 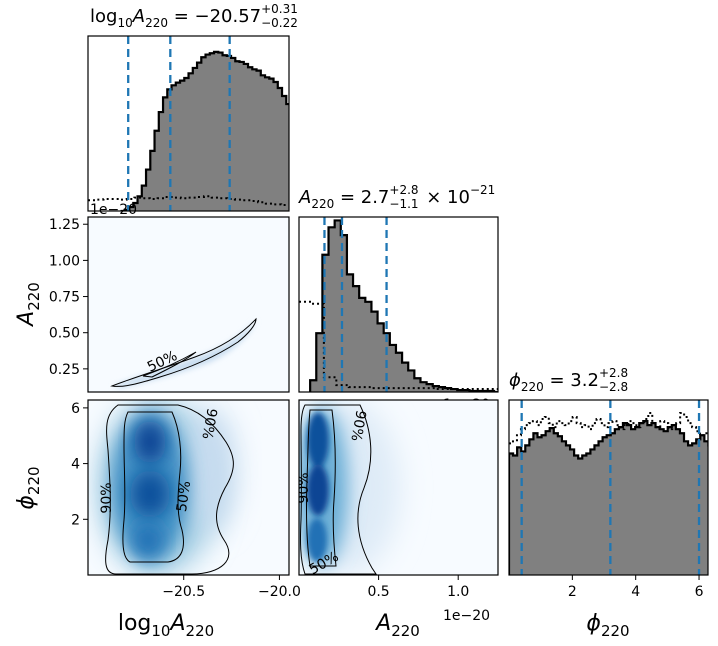 I want to click on x-axis-label: log10A220, so click(x=166, y=625).